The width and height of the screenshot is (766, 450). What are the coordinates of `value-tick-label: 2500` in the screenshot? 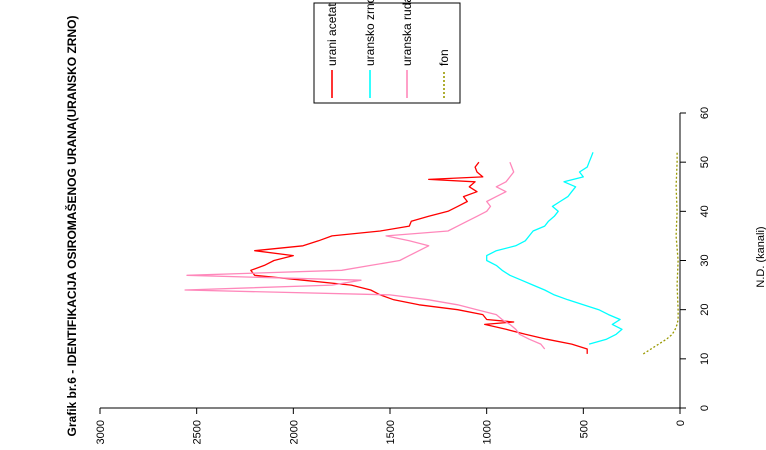 It's located at (198, 432).